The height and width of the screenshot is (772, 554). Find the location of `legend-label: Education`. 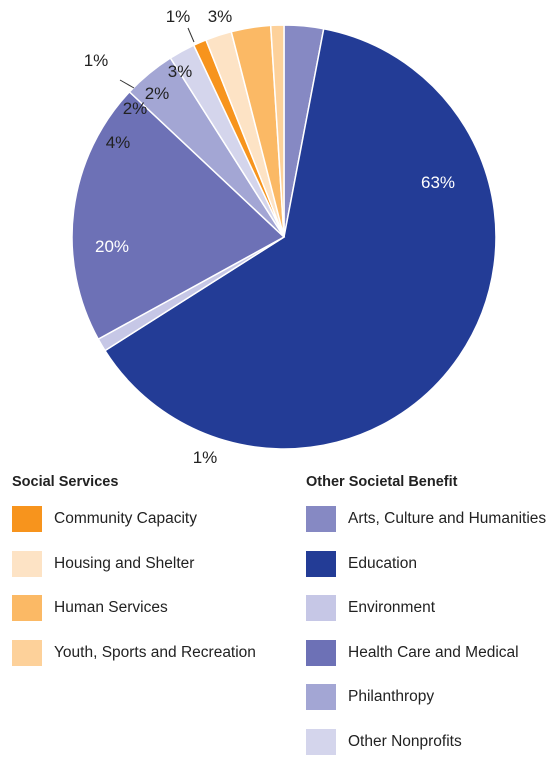

legend-label: Education is located at coordinates (382, 563).